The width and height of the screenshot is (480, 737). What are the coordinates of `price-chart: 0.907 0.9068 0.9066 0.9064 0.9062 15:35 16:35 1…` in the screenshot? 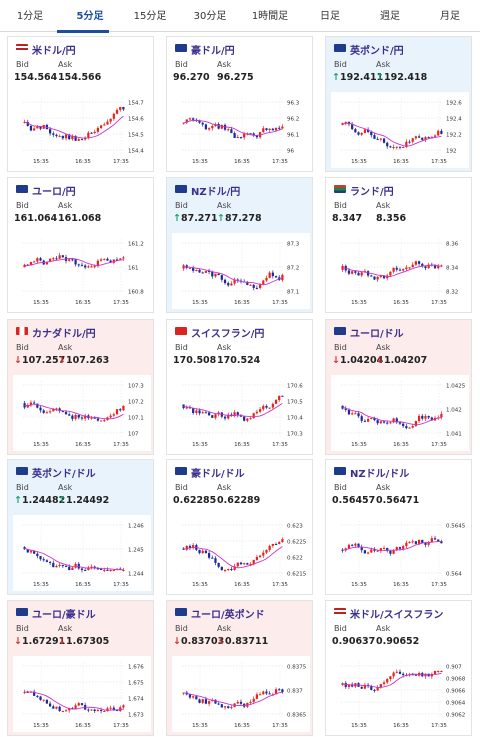 It's located at (400, 694).